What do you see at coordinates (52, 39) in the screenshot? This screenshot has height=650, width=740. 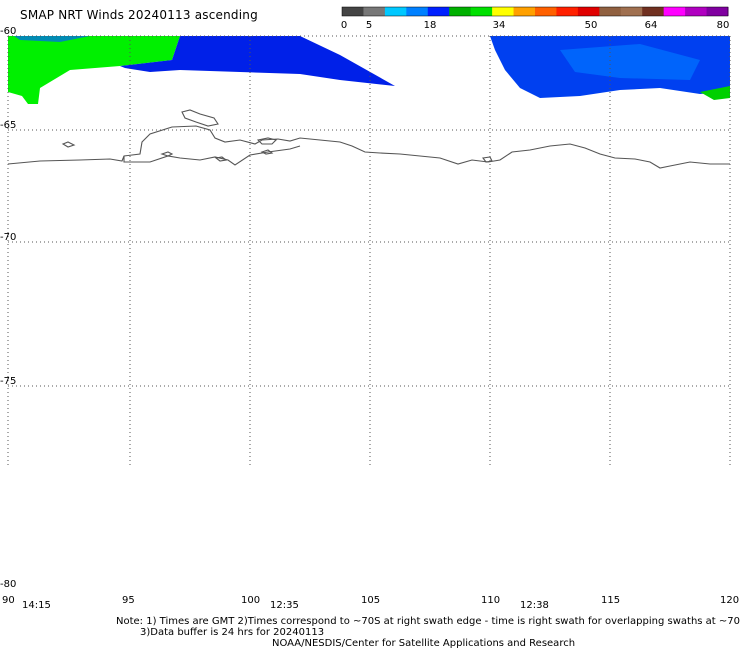 I see `wind-region-blue-light-left` at bounding box center [52, 39].